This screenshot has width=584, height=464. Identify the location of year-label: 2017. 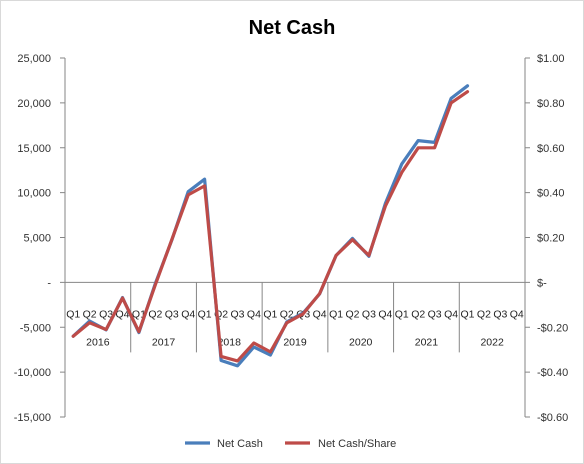
(164, 342).